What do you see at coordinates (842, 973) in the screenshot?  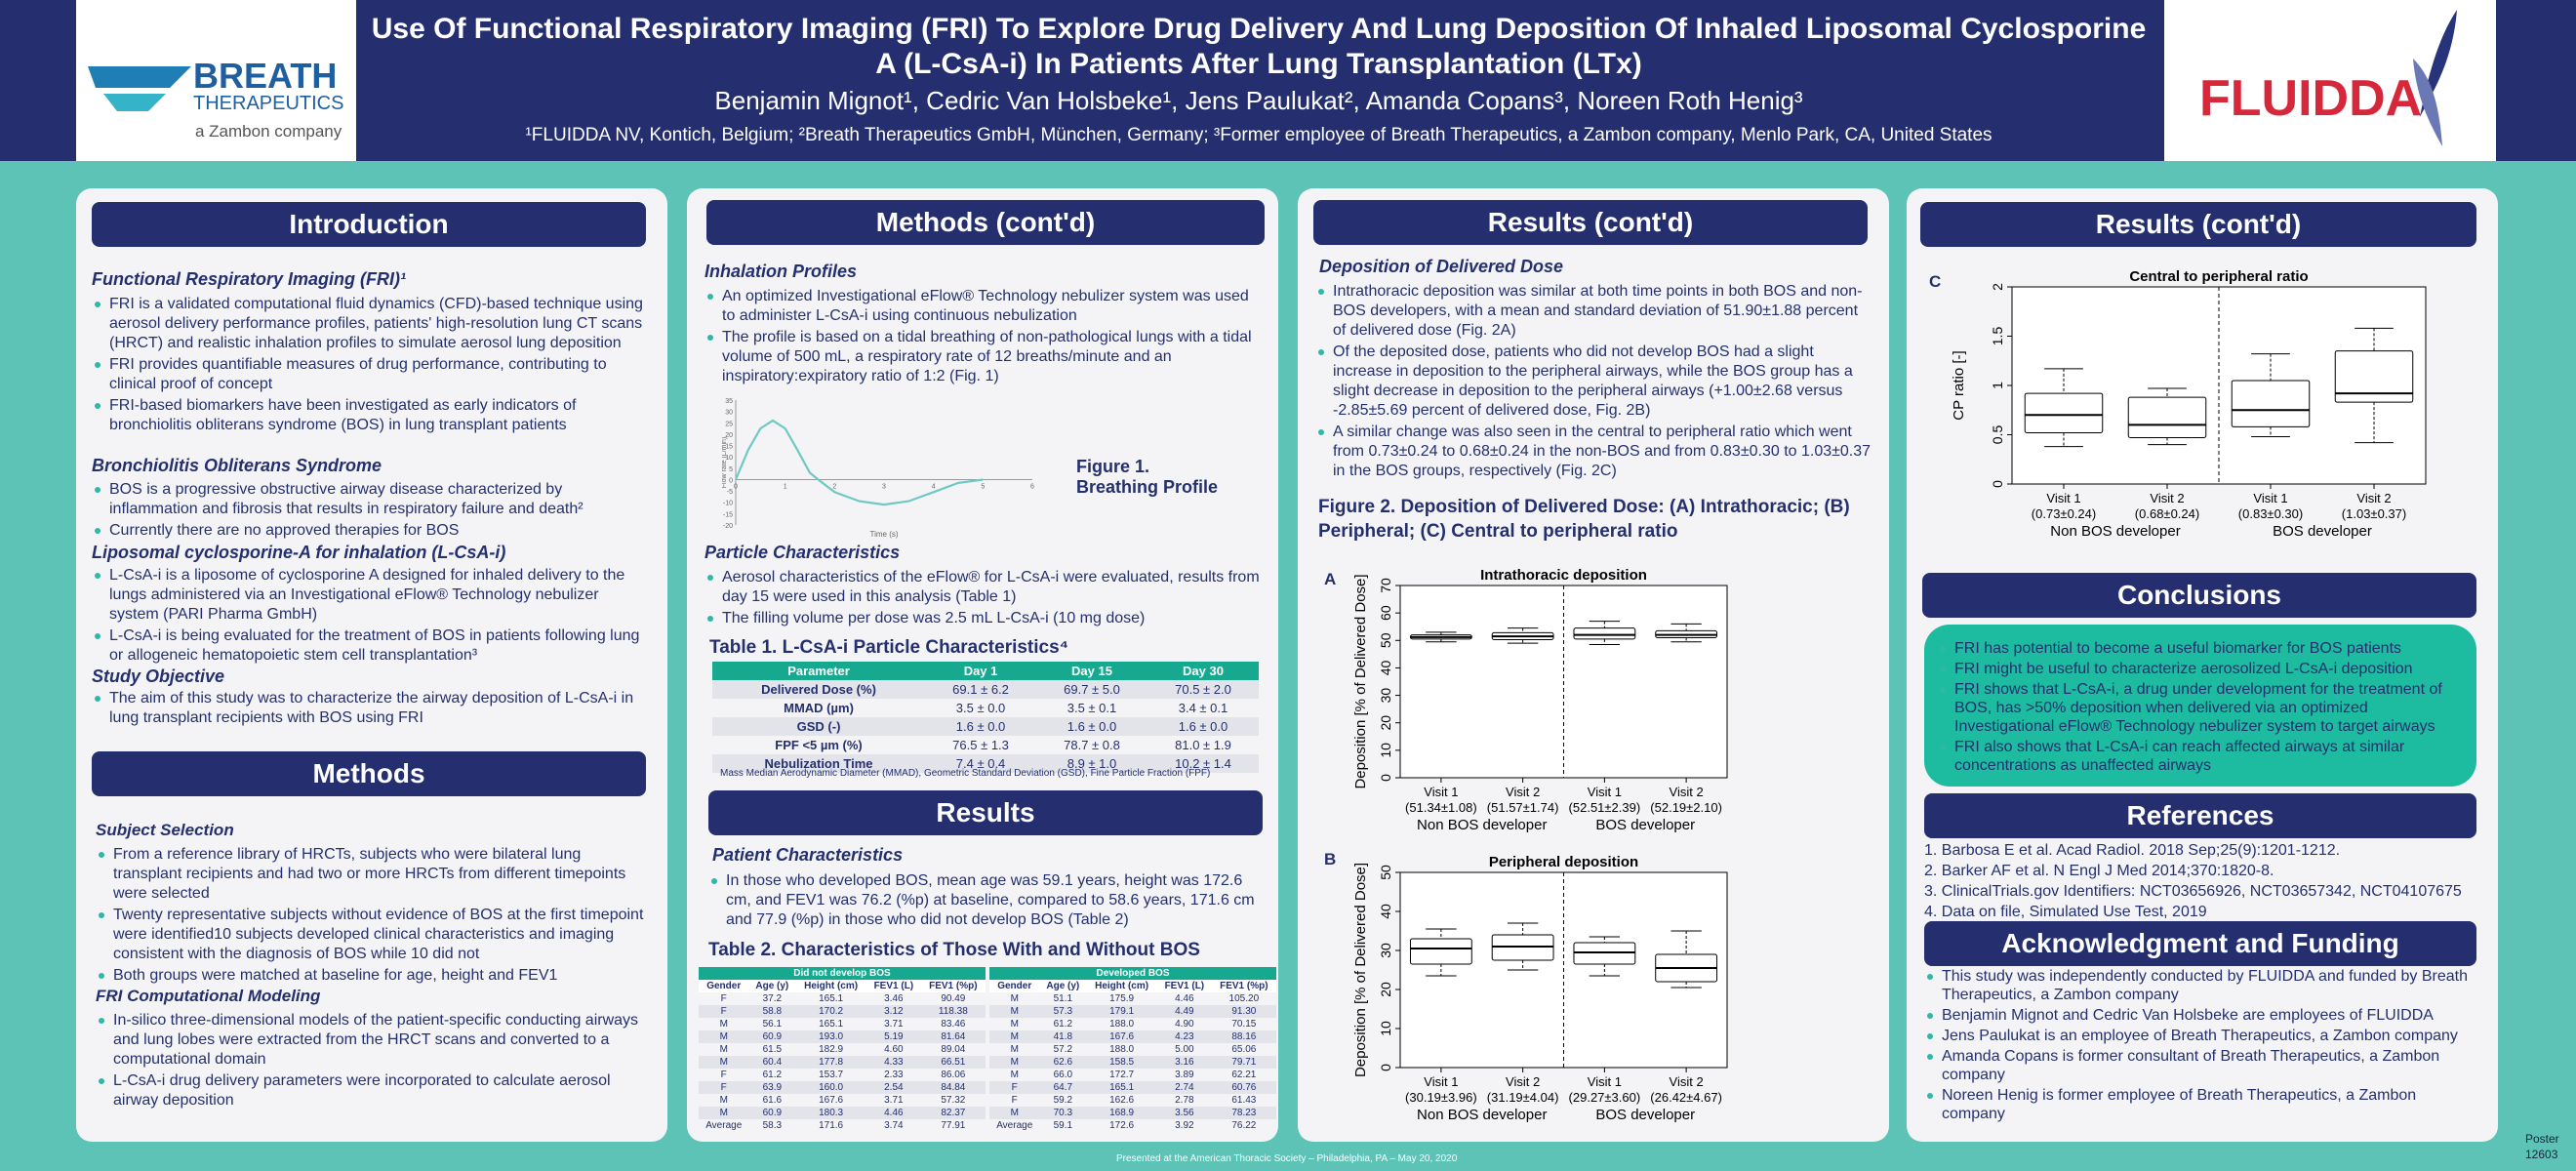 I see `table2-group-row: Did not develop BOS` at bounding box center [842, 973].